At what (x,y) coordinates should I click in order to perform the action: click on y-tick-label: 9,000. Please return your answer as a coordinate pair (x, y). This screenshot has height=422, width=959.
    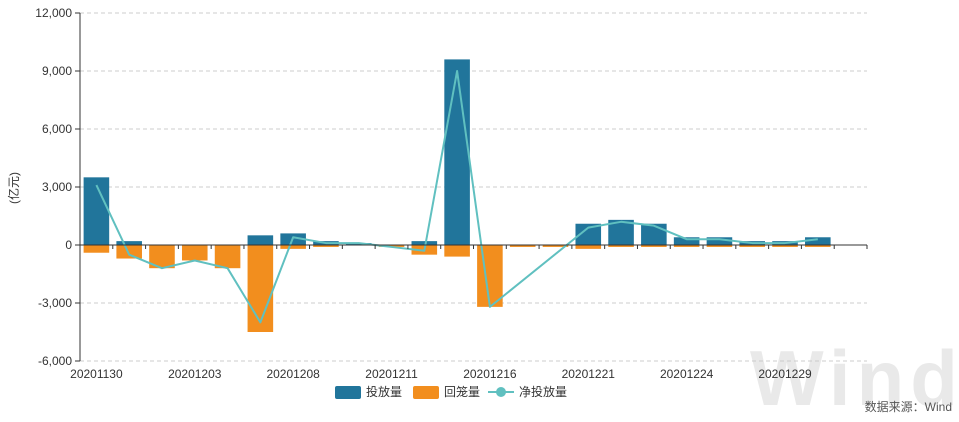
    Looking at the image, I should click on (57, 71).